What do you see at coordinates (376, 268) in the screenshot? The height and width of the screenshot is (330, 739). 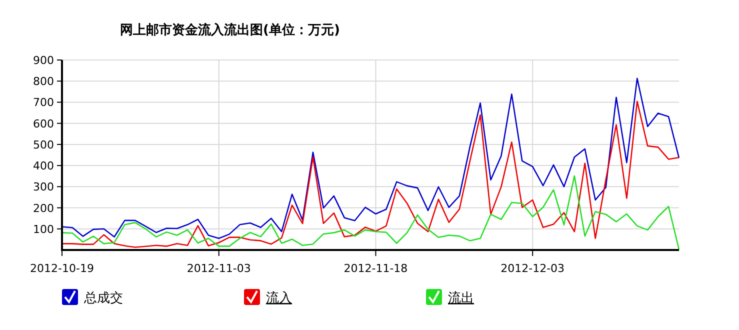 I see `x-tick-label: 2012-11-18` at bounding box center [376, 268].